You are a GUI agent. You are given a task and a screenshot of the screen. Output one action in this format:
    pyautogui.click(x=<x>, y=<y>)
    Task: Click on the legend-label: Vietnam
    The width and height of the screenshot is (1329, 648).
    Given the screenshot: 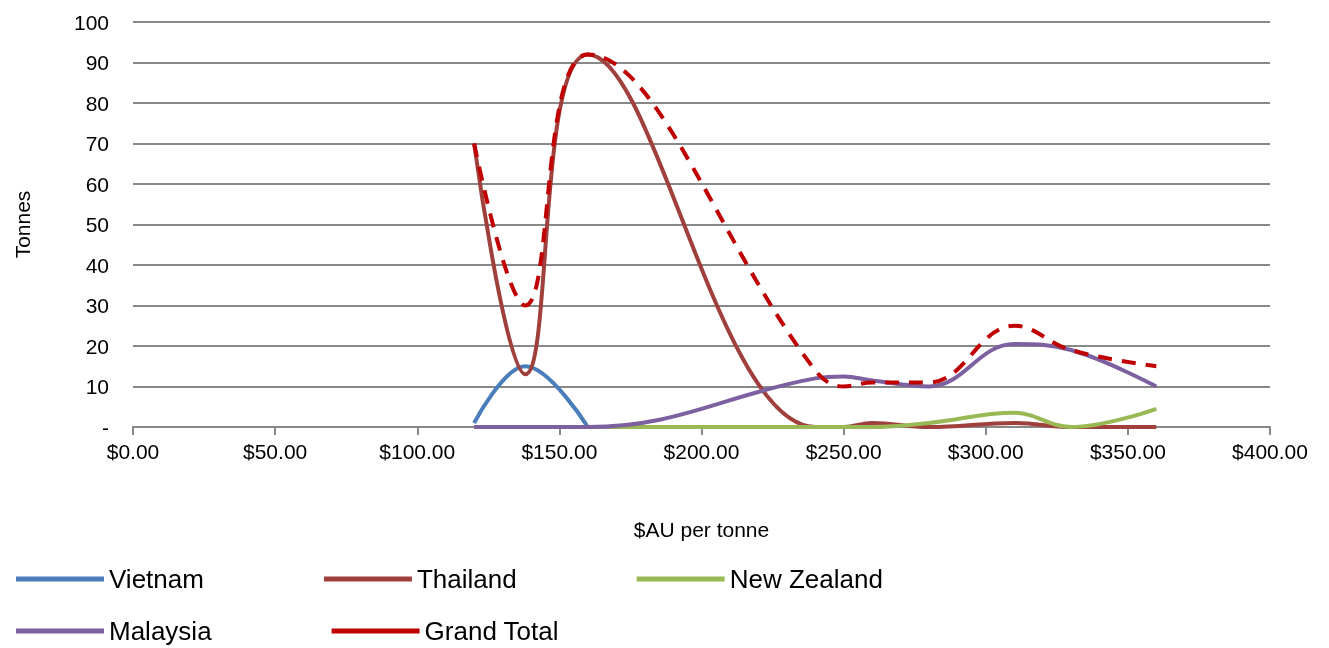 What is the action you would take?
    pyautogui.click(x=156, y=579)
    